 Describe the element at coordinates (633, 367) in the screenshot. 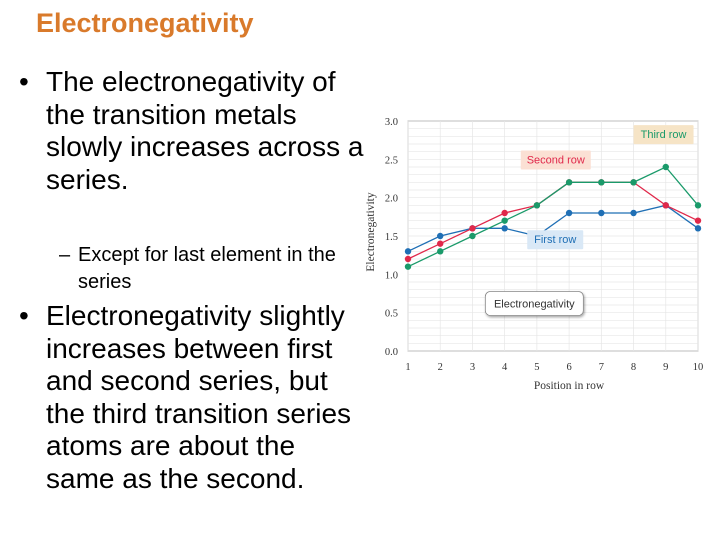

I see `x-tick-label: 8` at that location.